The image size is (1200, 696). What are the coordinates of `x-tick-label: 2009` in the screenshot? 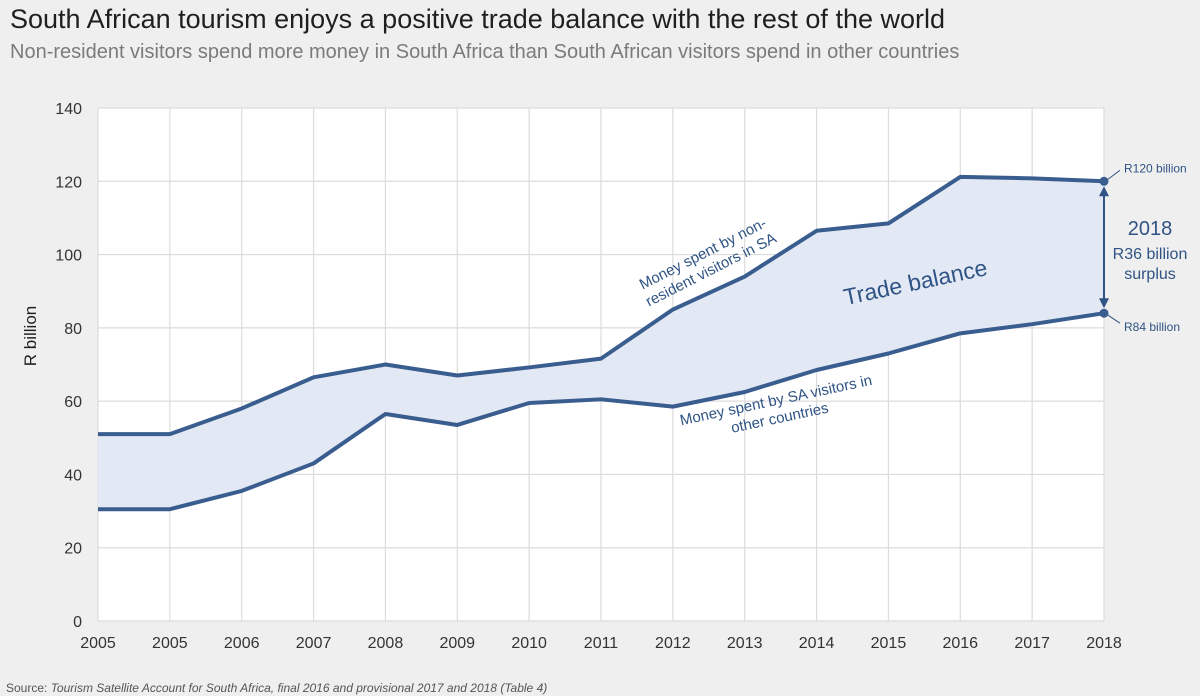 It's located at (457, 643).